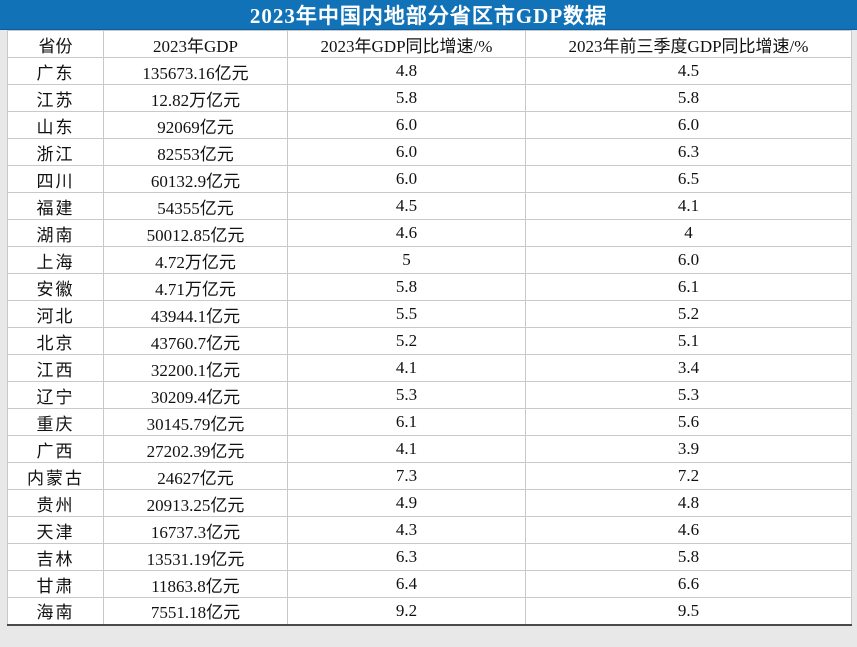  What do you see at coordinates (195, 44) in the screenshot?
I see `header-gdp-2023: 2023年GDP` at bounding box center [195, 44].